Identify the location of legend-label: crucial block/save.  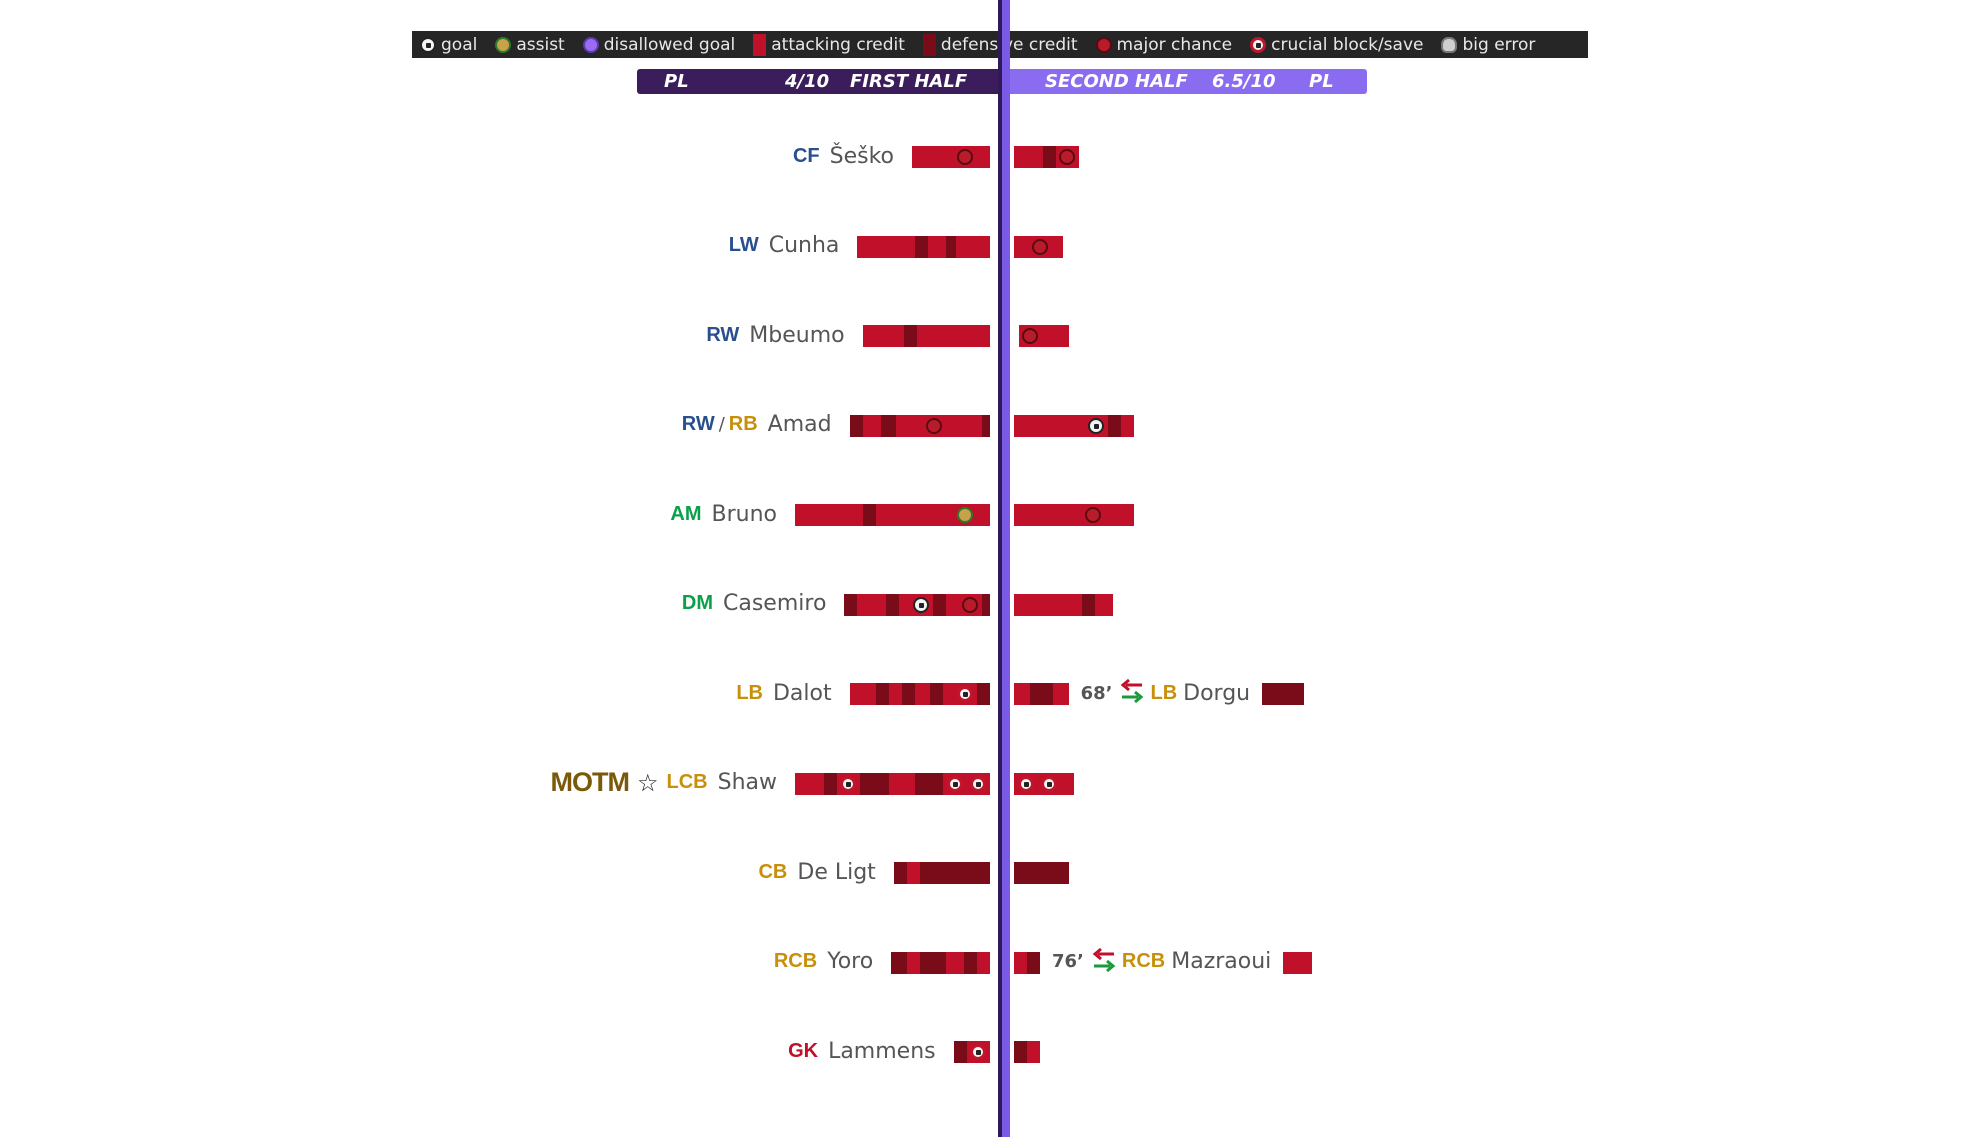
(1347, 44).